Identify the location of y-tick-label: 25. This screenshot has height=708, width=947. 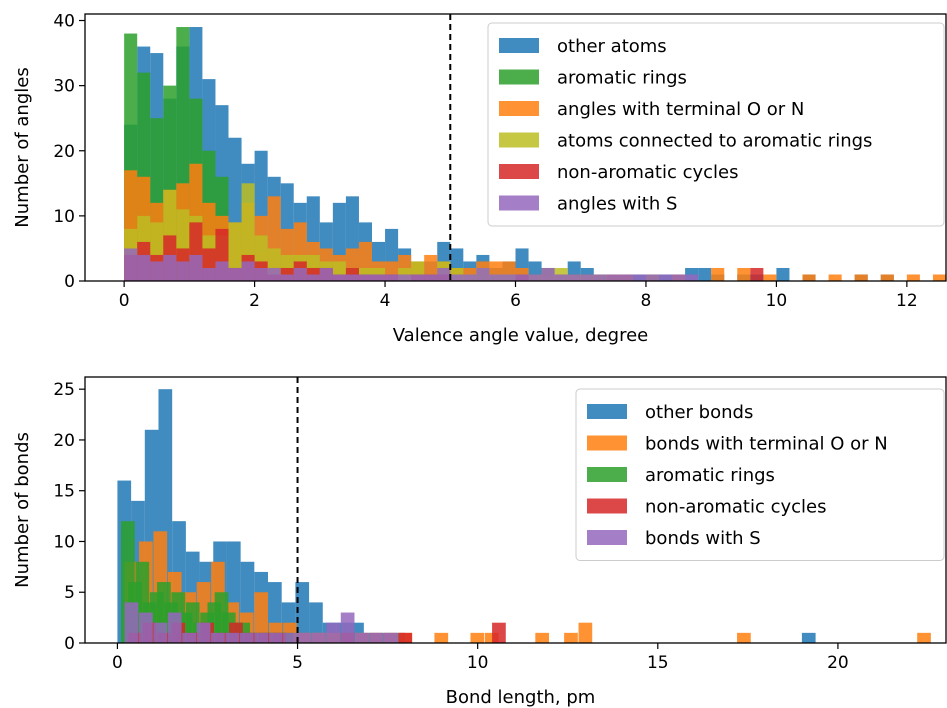
(64, 390).